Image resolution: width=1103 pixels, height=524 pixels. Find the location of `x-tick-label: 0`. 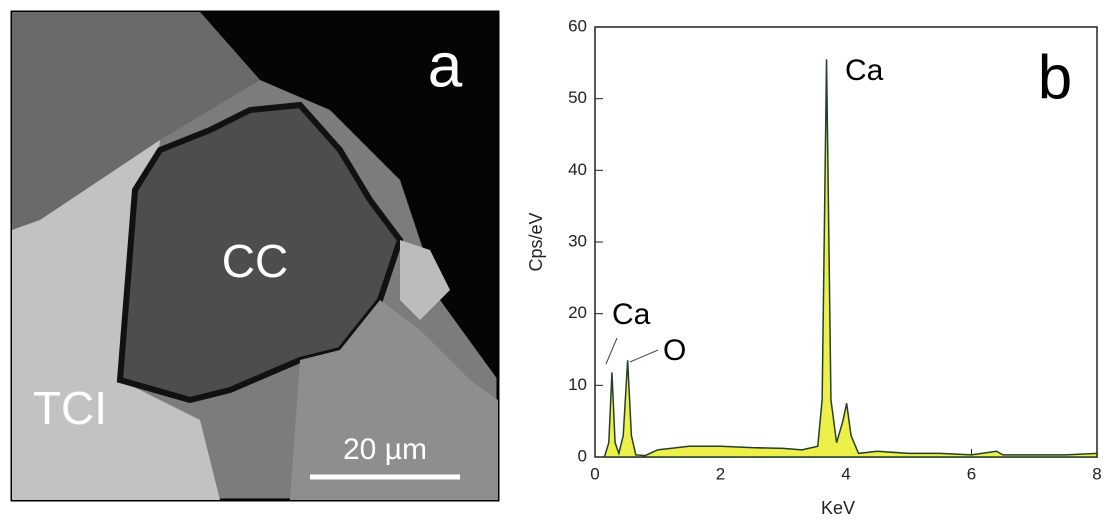

x-tick-label: 0 is located at coordinates (594, 473).